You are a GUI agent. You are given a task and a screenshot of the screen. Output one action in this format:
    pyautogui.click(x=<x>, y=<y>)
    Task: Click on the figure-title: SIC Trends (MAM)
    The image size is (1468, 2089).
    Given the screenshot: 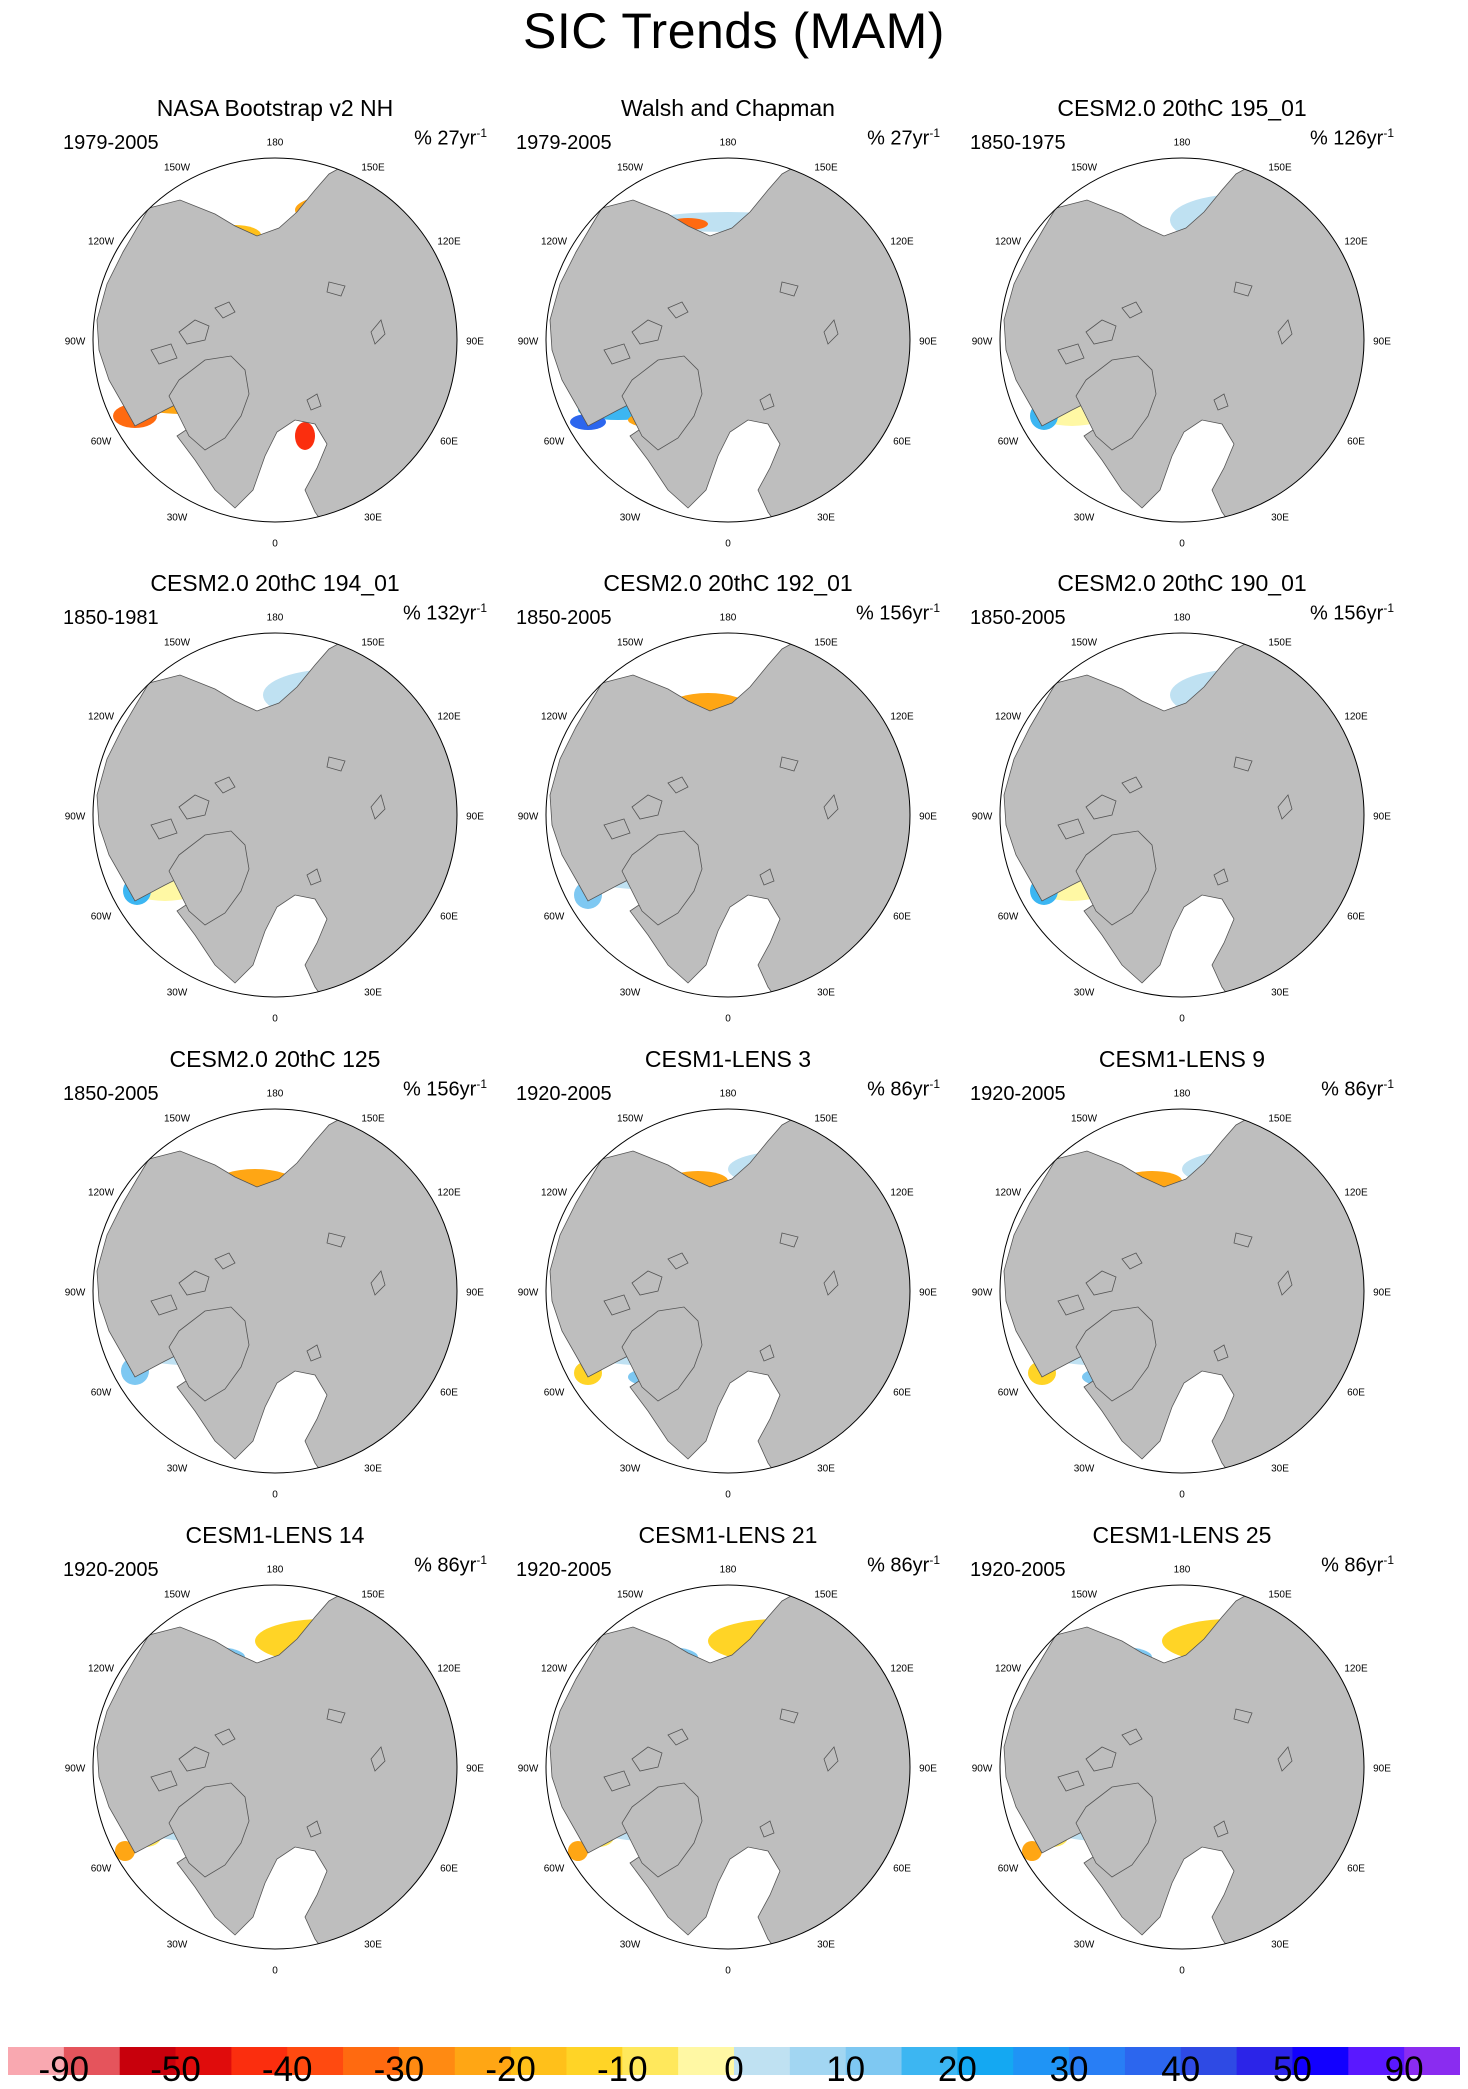 What is the action you would take?
    pyautogui.click(x=734, y=31)
    